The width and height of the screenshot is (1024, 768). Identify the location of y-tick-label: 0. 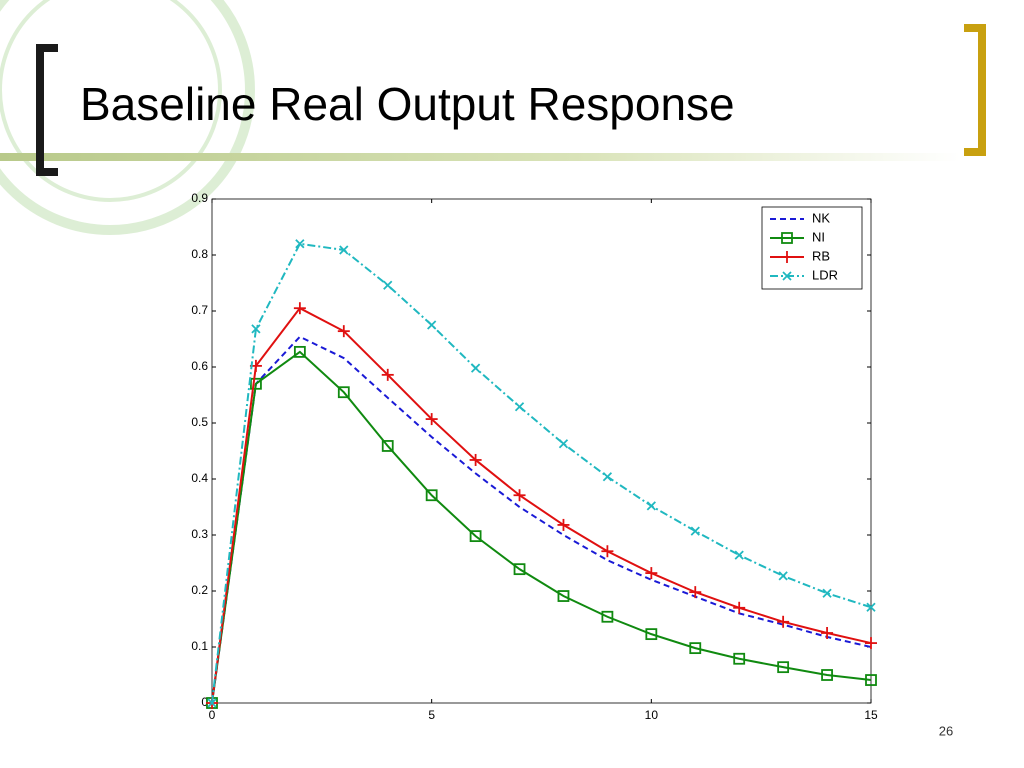
(204, 702).